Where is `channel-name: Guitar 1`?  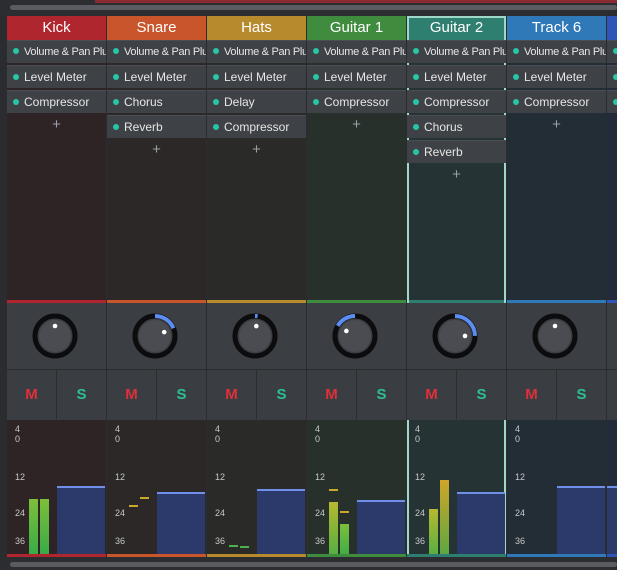
channel-name: Guitar 1 is located at coordinates (356, 28).